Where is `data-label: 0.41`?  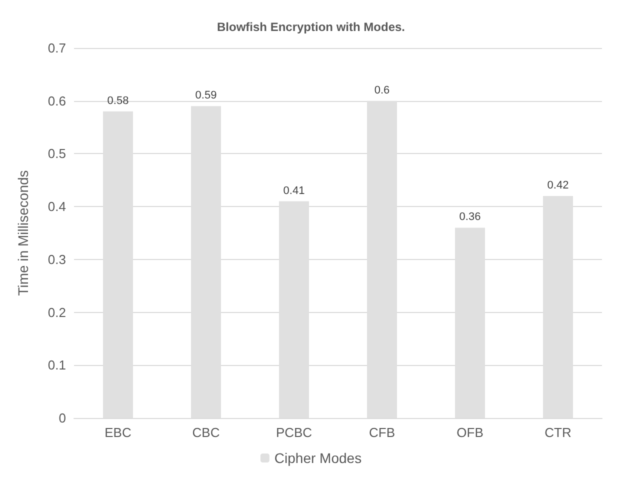
data-label: 0.41 is located at coordinates (294, 190).